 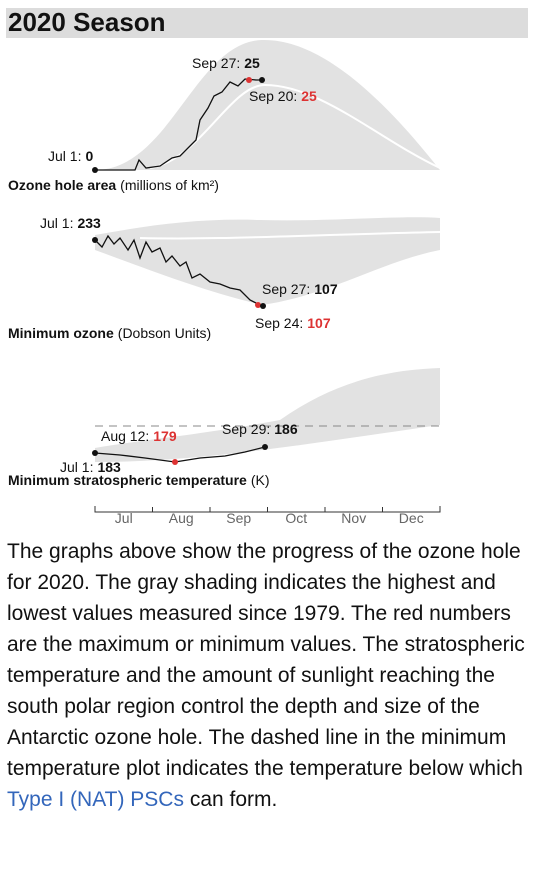 What do you see at coordinates (61, 333) in the screenshot?
I see `panel-label-name: Minimum ozone` at bounding box center [61, 333].